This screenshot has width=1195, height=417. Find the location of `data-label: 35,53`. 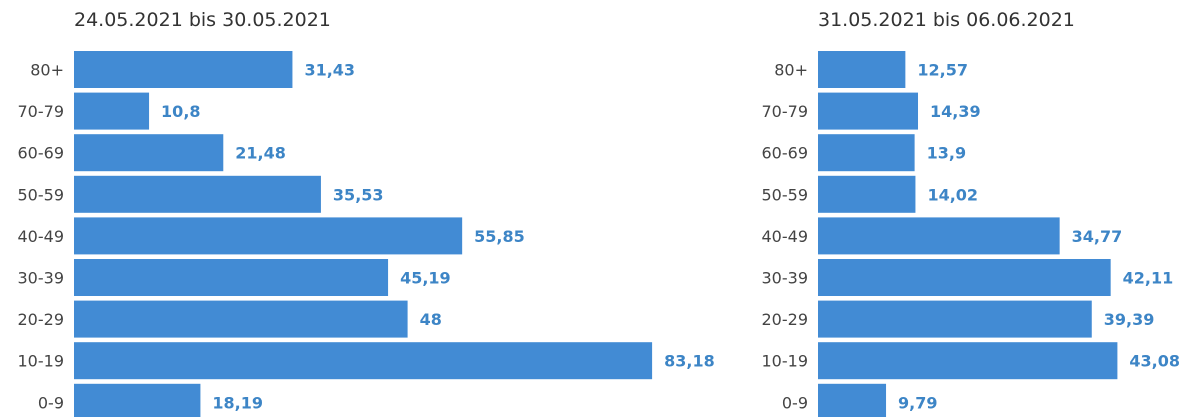

data-label: 35,53 is located at coordinates (358, 194).